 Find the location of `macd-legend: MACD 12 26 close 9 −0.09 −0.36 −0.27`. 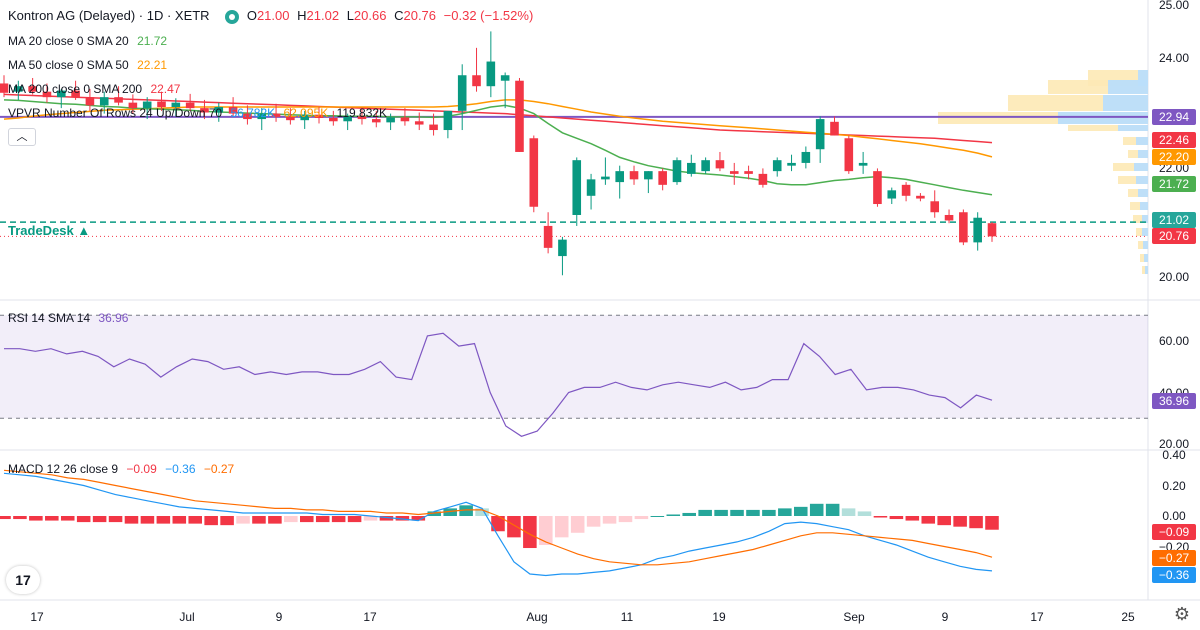

macd-legend: MACD 12 26 close 9 −0.09 −0.36 −0.27 is located at coordinates (123, 469).